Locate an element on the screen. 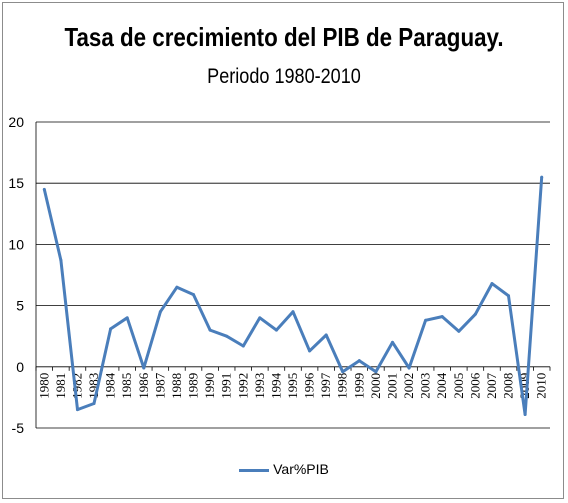 The height and width of the screenshot is (503, 568). x-tick-label: 1986 is located at coordinates (143, 385).